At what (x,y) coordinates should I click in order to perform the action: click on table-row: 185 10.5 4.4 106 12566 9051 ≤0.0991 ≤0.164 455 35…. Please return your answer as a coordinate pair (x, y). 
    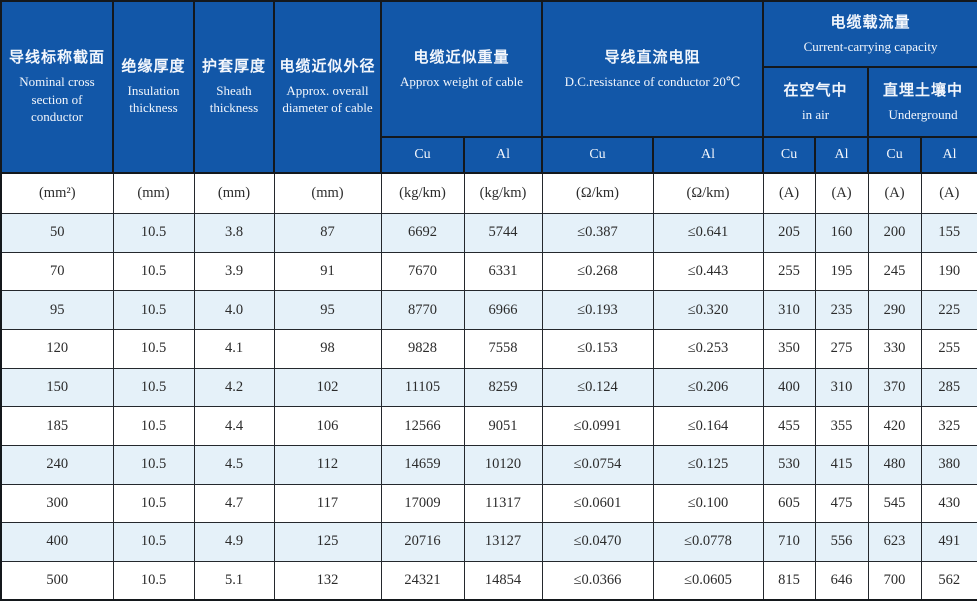
    Looking at the image, I should click on (488, 426).